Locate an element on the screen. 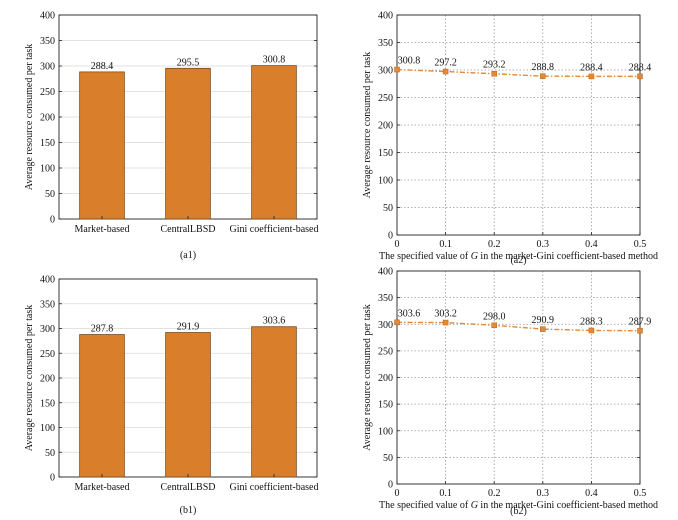 Image resolution: width=678 pixels, height=520 pixels. panel-caption: (a2) is located at coordinates (518, 260).